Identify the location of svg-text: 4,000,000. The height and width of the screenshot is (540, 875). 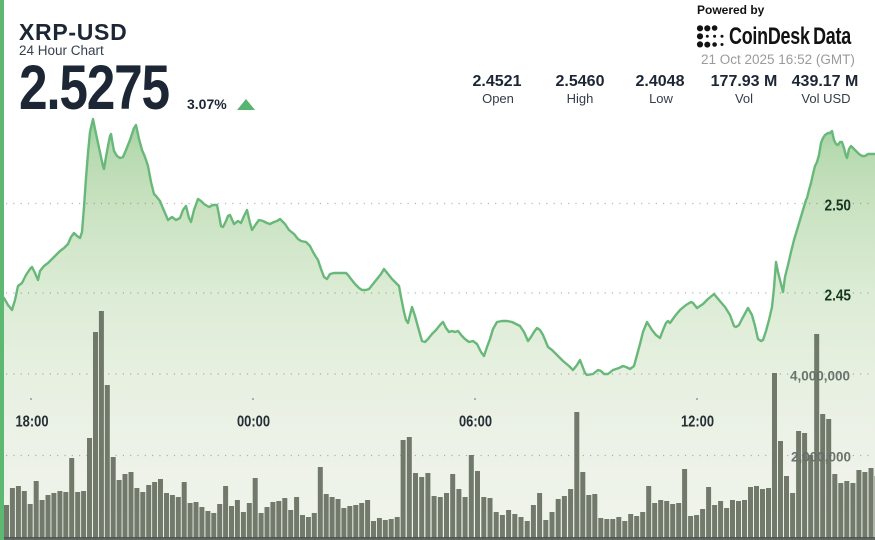
(820, 376).